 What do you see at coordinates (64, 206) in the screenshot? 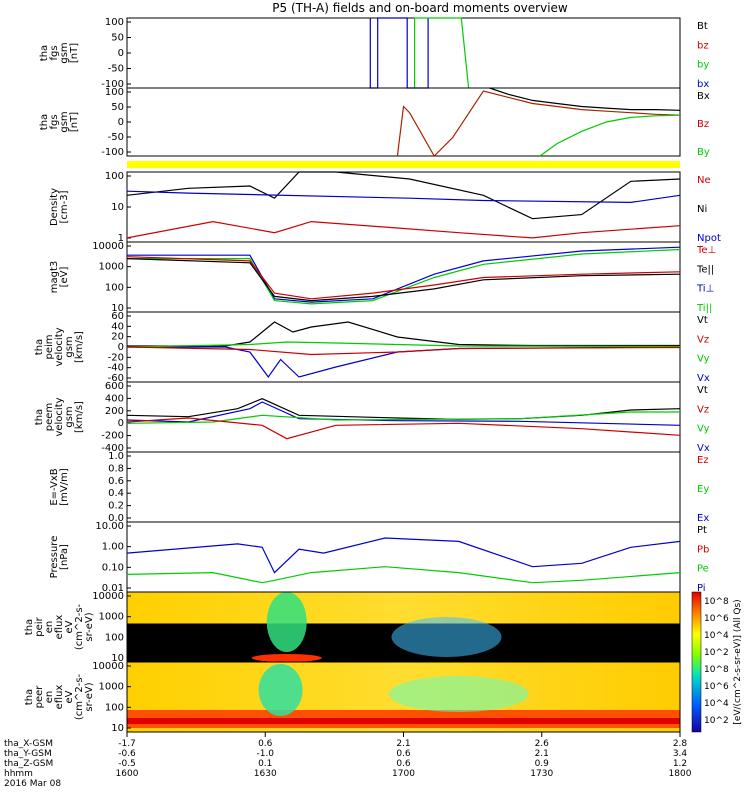
I see `y-axis-label: [cm-3]` at bounding box center [64, 206].